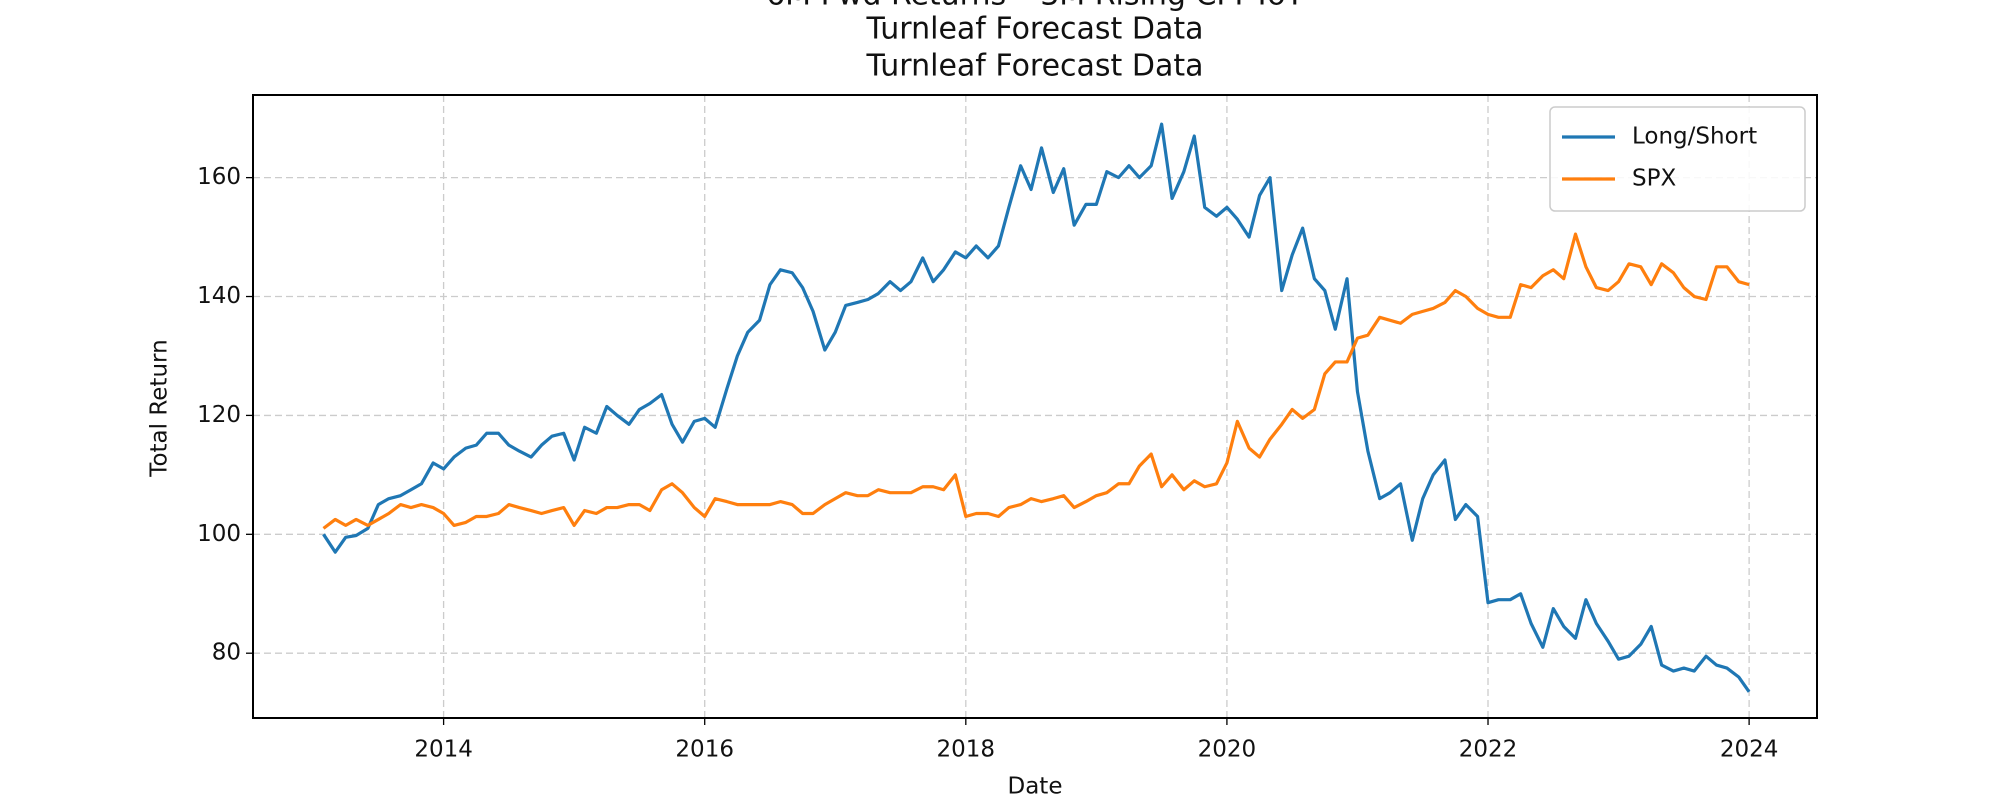 The height and width of the screenshot is (800, 2000). Describe the element at coordinates (226, 653) in the screenshot. I see `y-tick-label: 80` at that location.